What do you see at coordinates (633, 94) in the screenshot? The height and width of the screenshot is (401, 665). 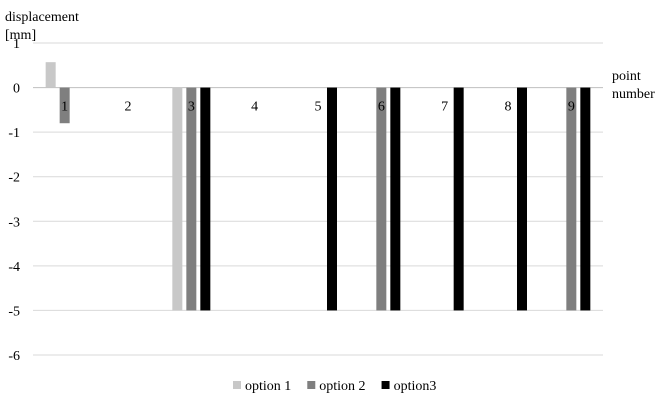 I see `x-axis-label-line-2: number` at bounding box center [633, 94].